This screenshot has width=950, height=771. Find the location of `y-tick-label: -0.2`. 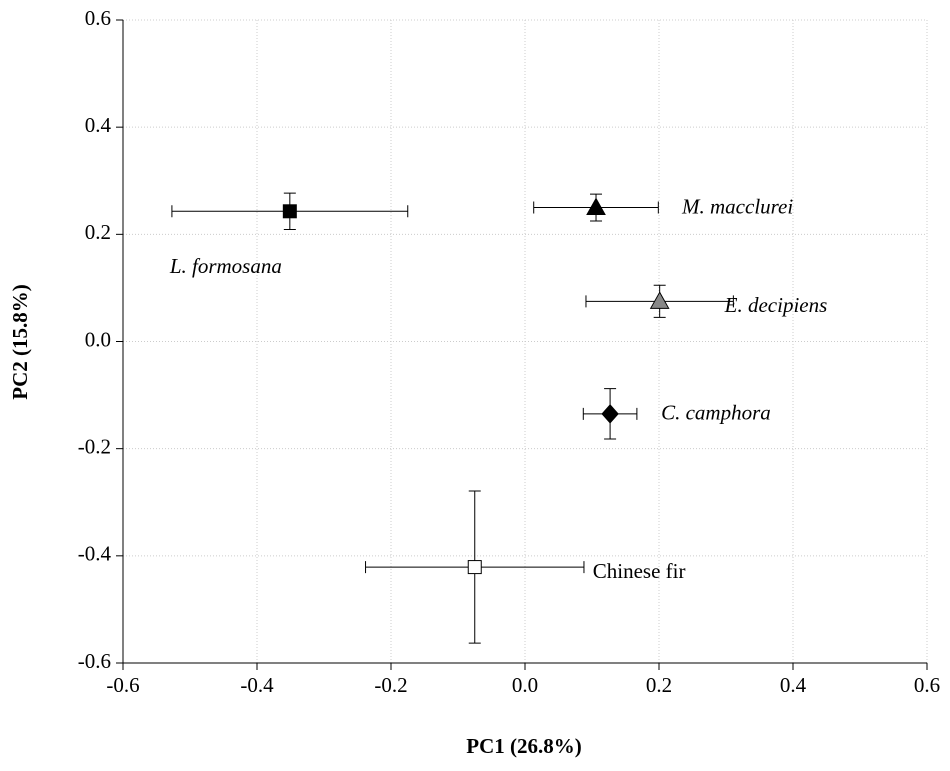

y-tick-label: -0.2 is located at coordinates (94, 446).